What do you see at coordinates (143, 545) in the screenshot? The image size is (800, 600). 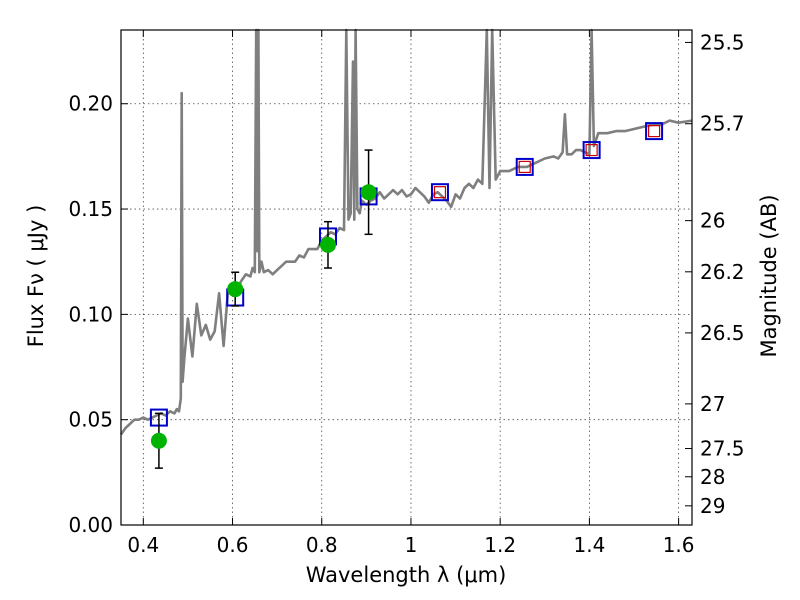 I see `x-tick-label: 0.4` at bounding box center [143, 545].